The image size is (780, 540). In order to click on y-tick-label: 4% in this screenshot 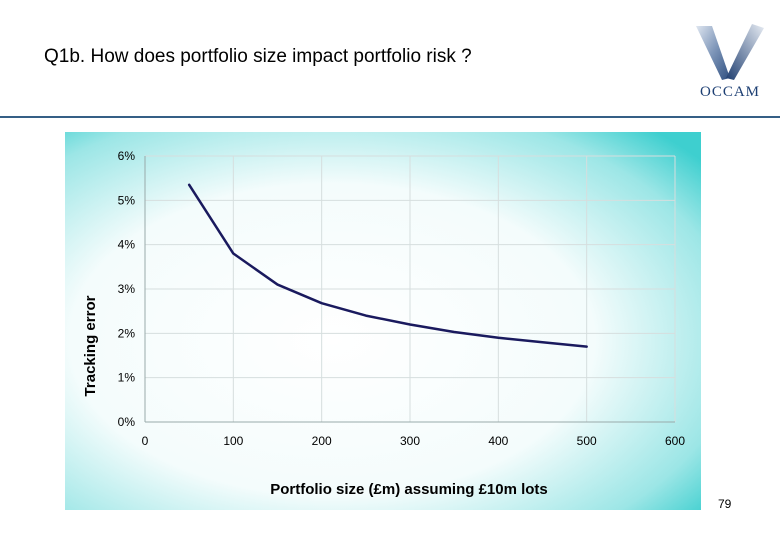, I will do `click(127, 245)`.